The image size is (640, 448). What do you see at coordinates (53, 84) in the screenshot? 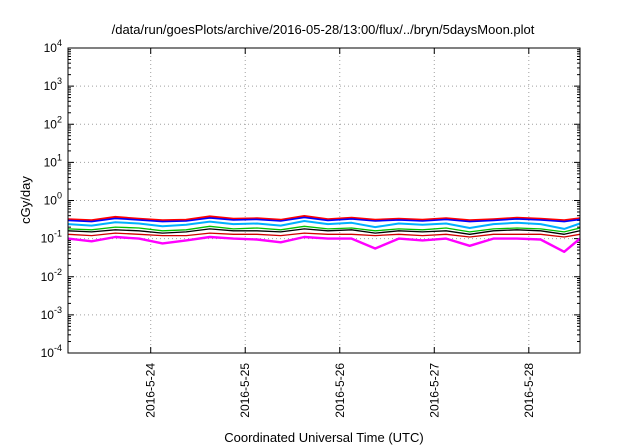
I see `y-tick-label: 10³` at bounding box center [53, 84].